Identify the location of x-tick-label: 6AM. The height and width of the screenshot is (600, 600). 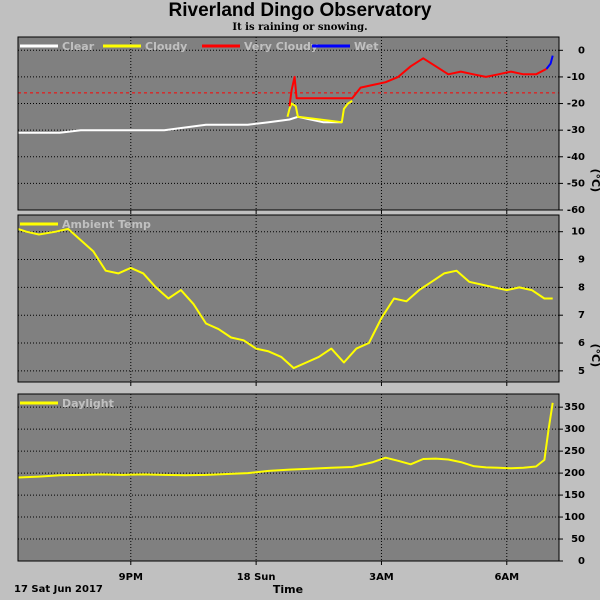
(506, 577).